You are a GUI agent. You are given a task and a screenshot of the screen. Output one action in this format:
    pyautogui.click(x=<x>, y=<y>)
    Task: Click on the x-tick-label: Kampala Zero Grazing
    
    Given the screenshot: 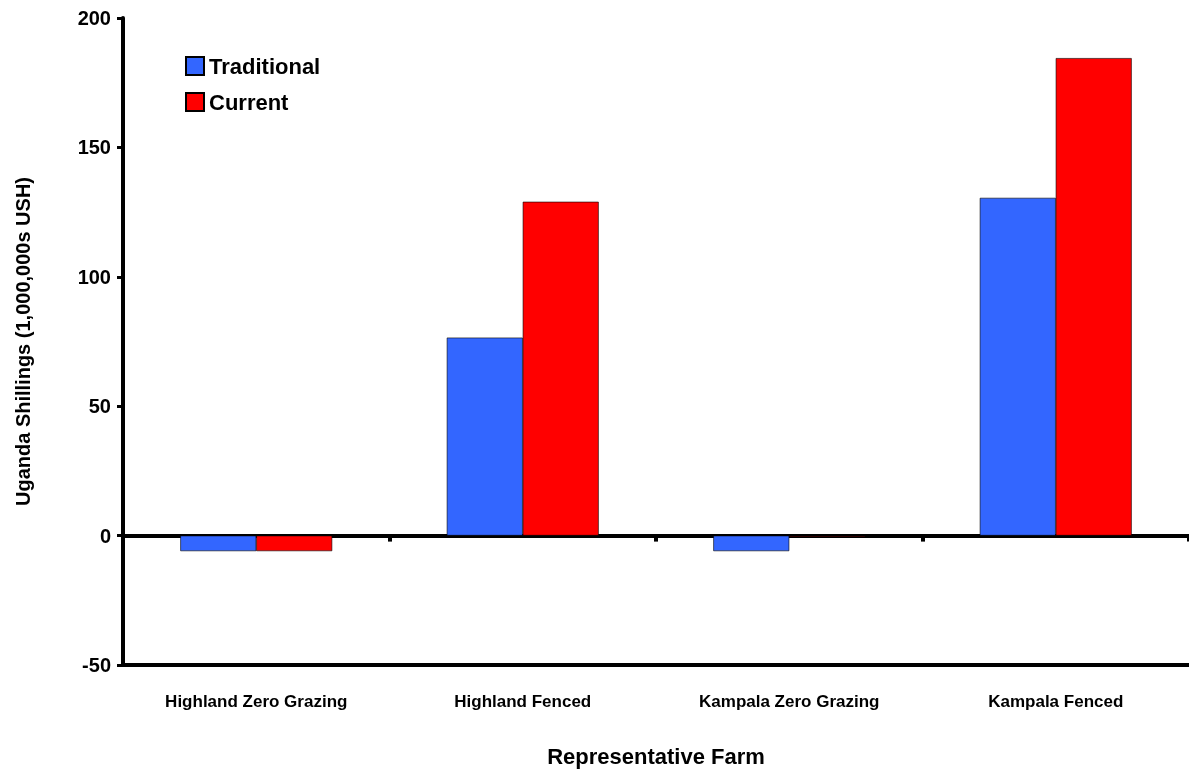 What is the action you would take?
    pyautogui.click(x=789, y=701)
    